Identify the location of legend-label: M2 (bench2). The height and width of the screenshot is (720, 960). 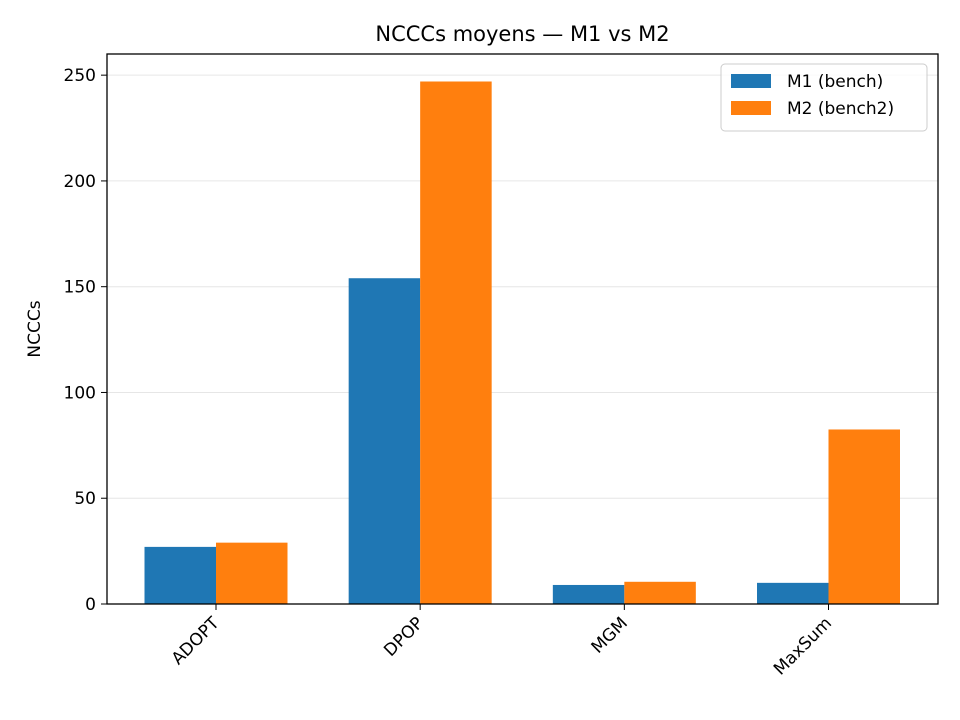
(840, 109).